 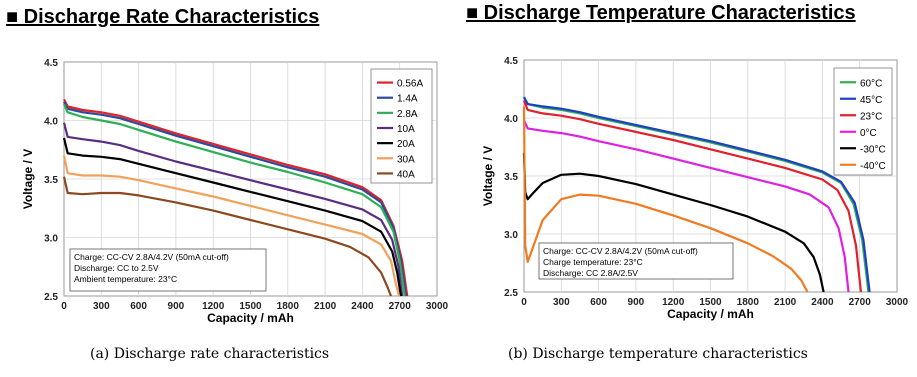 I want to click on legend: 0.56A 1.4A 2.8A 10A 20A 30A 40A, so click(x=401, y=126).